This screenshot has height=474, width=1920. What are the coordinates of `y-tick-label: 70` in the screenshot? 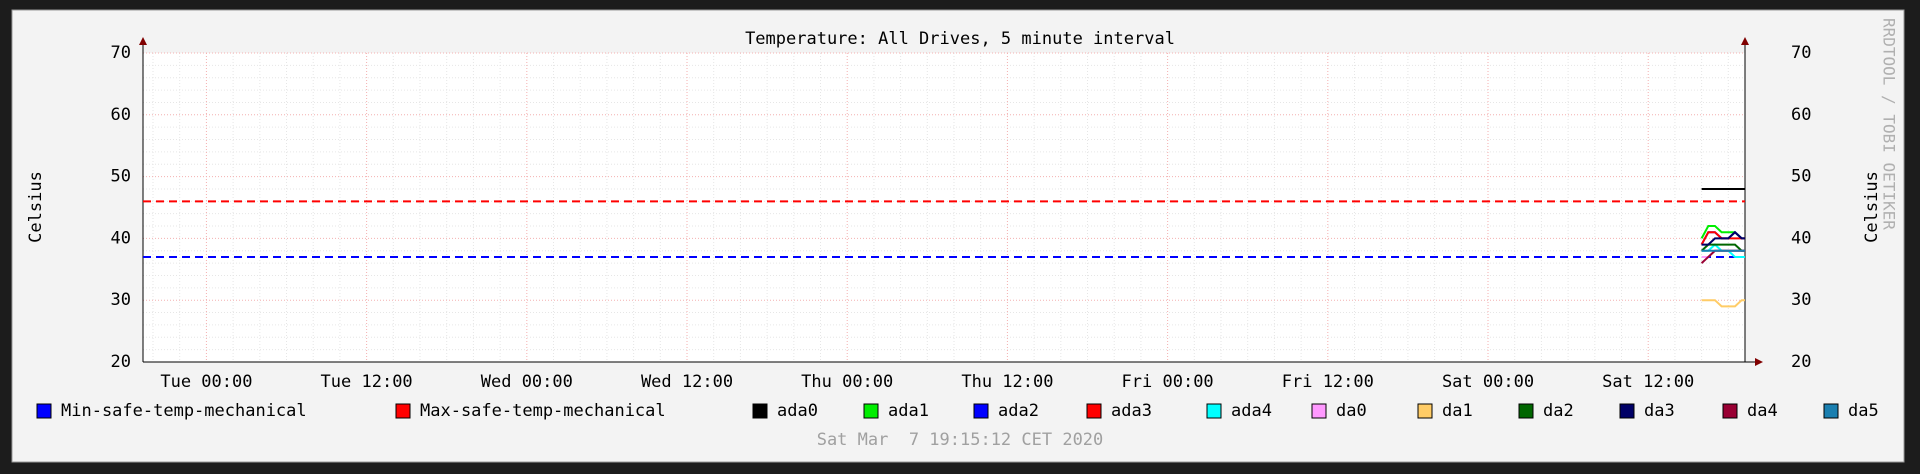 It's located at (121, 53).